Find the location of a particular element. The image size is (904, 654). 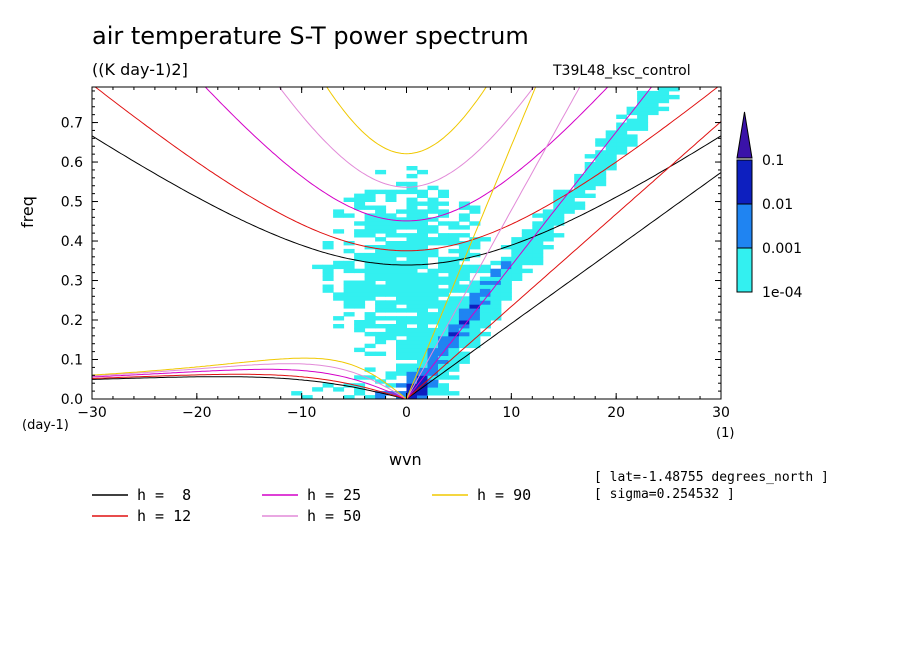

x-axis-label: wvn is located at coordinates (405, 459).